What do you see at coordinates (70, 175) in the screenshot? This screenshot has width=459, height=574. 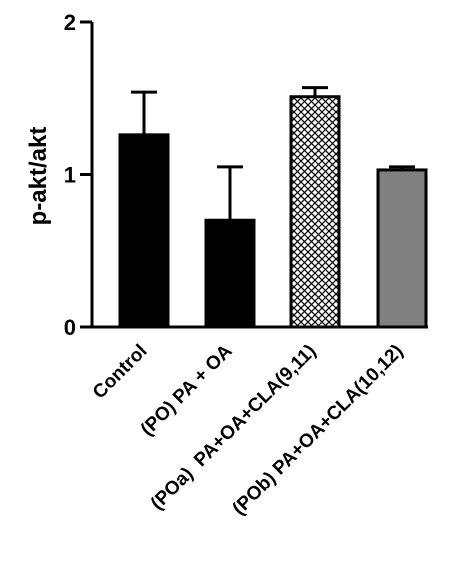 I see `y-tick-label: 1` at bounding box center [70, 175].